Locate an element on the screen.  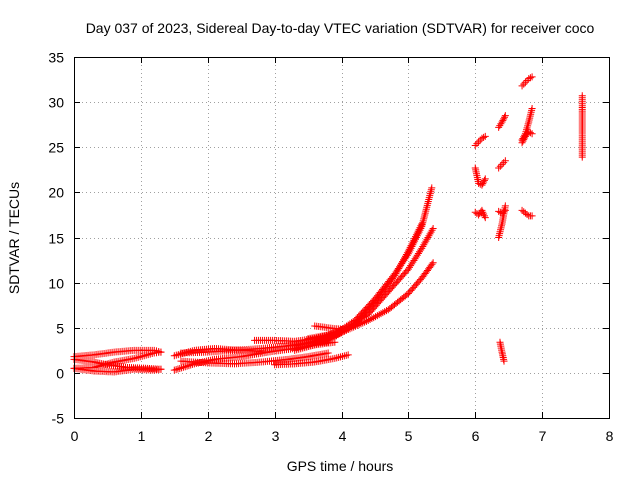
y-tick-label: 10 is located at coordinates (56, 284).